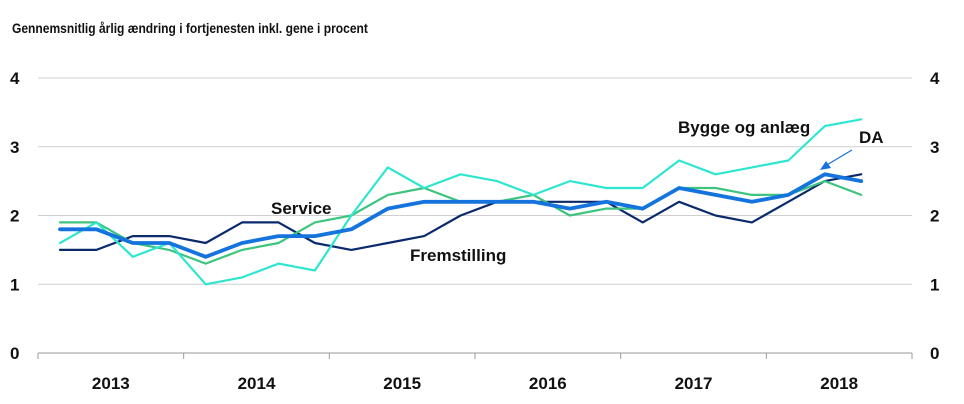 This screenshot has height=404, width=964. What do you see at coordinates (402, 383) in the screenshot?
I see `x-tick-label-2015: 2015` at bounding box center [402, 383].